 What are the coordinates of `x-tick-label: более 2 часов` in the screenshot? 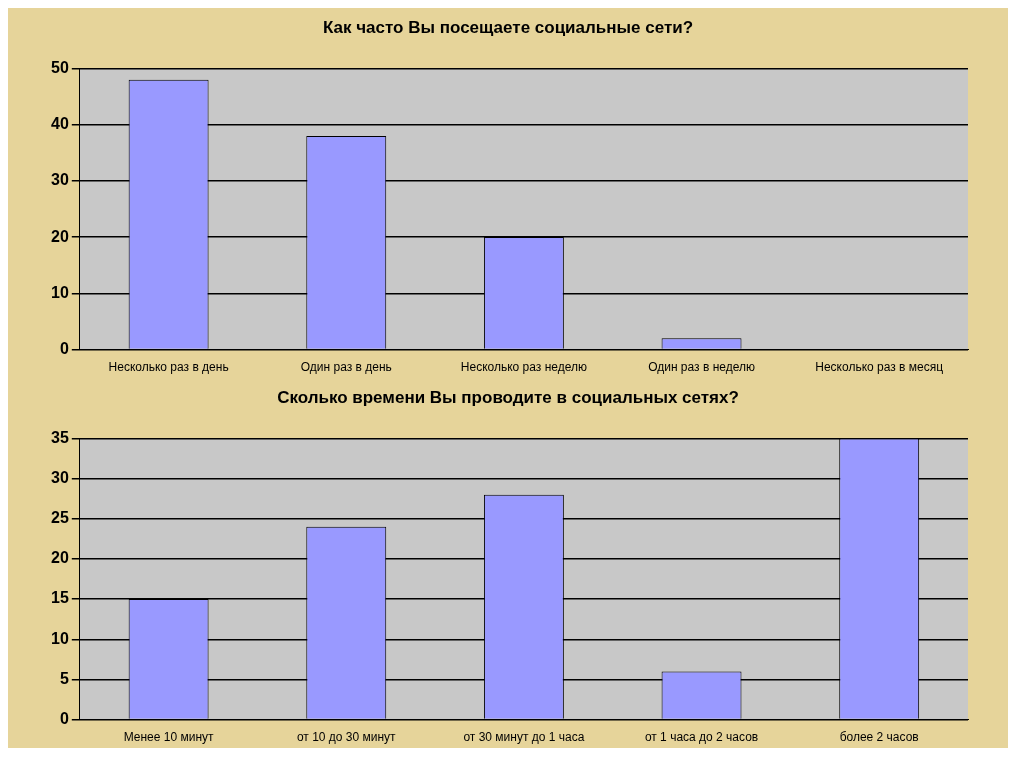 It's located at (879, 737).